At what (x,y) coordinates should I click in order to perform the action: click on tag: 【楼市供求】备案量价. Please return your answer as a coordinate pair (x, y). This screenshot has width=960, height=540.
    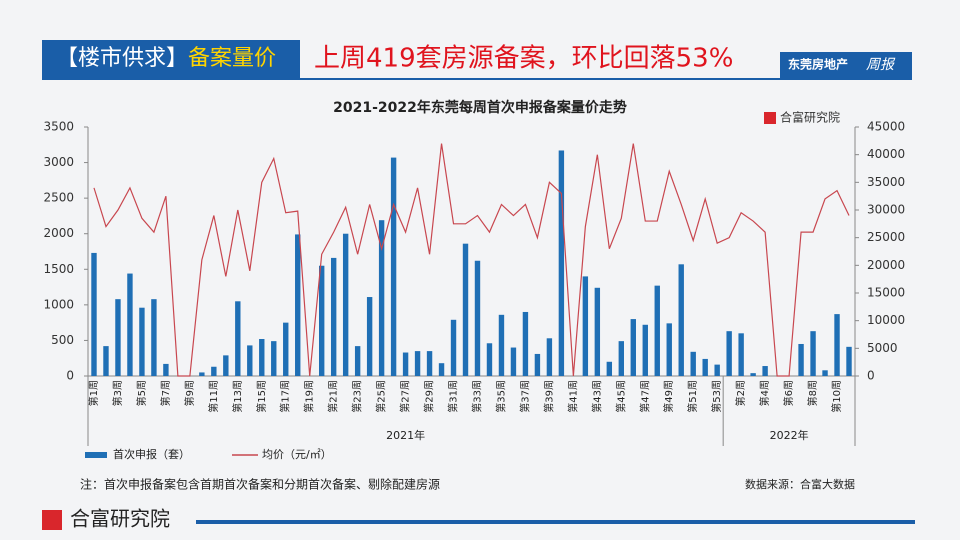
    Looking at the image, I should click on (166, 58).